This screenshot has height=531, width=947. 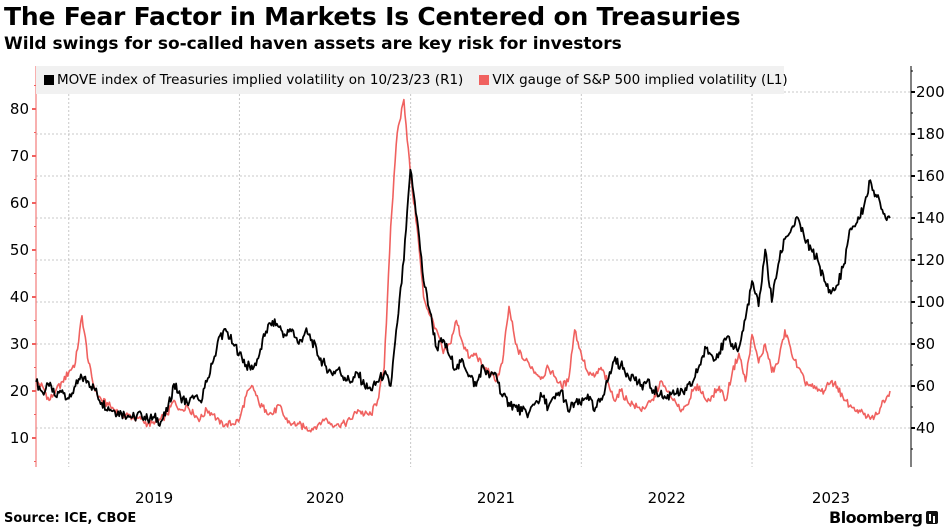 What do you see at coordinates (154, 498) in the screenshot?
I see `x-axis-tick-label: 2019` at bounding box center [154, 498].